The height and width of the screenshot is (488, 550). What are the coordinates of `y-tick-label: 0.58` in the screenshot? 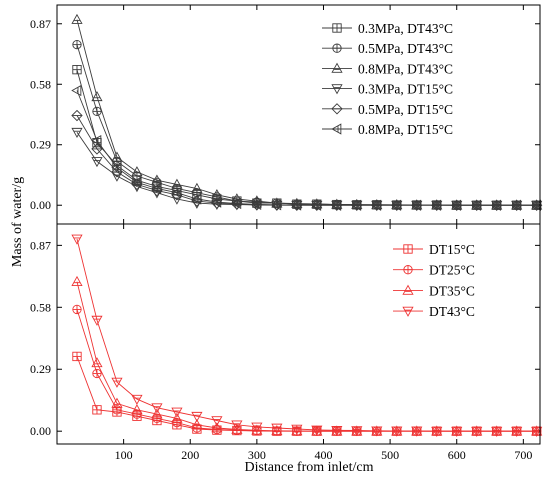 It's located at (40, 84).